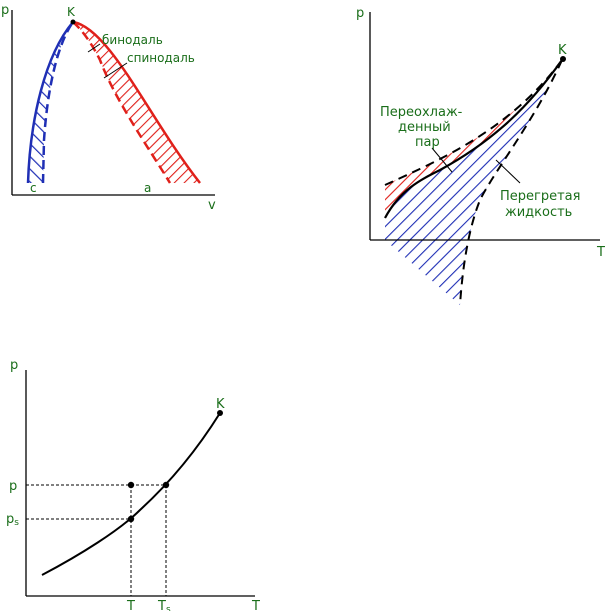 The height and width of the screenshot is (611, 609). What do you see at coordinates (14, 365) in the screenshot?
I see `sat-axis-label-p: p` at bounding box center [14, 365].